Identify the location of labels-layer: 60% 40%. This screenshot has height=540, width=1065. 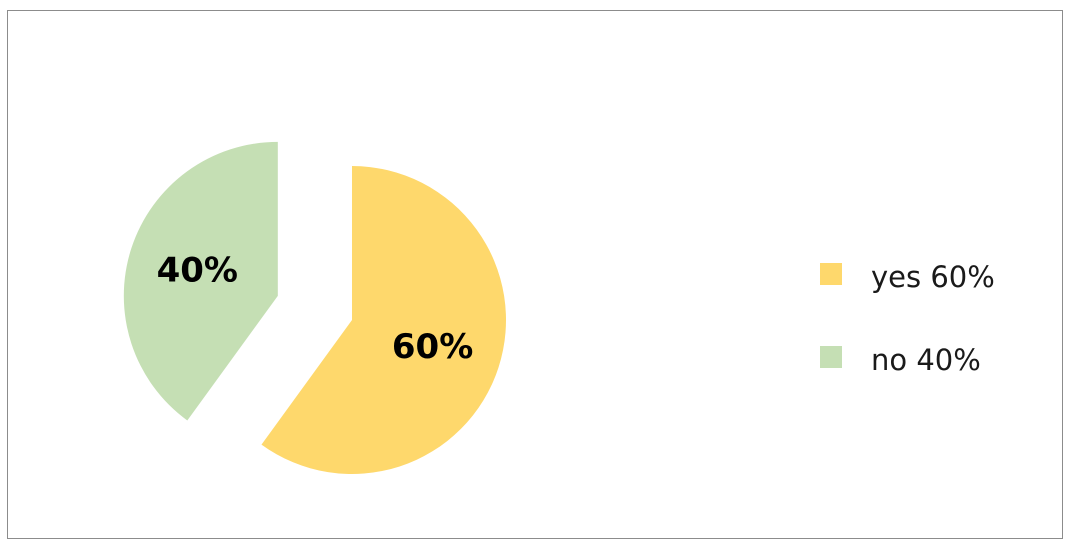
(315, 309).